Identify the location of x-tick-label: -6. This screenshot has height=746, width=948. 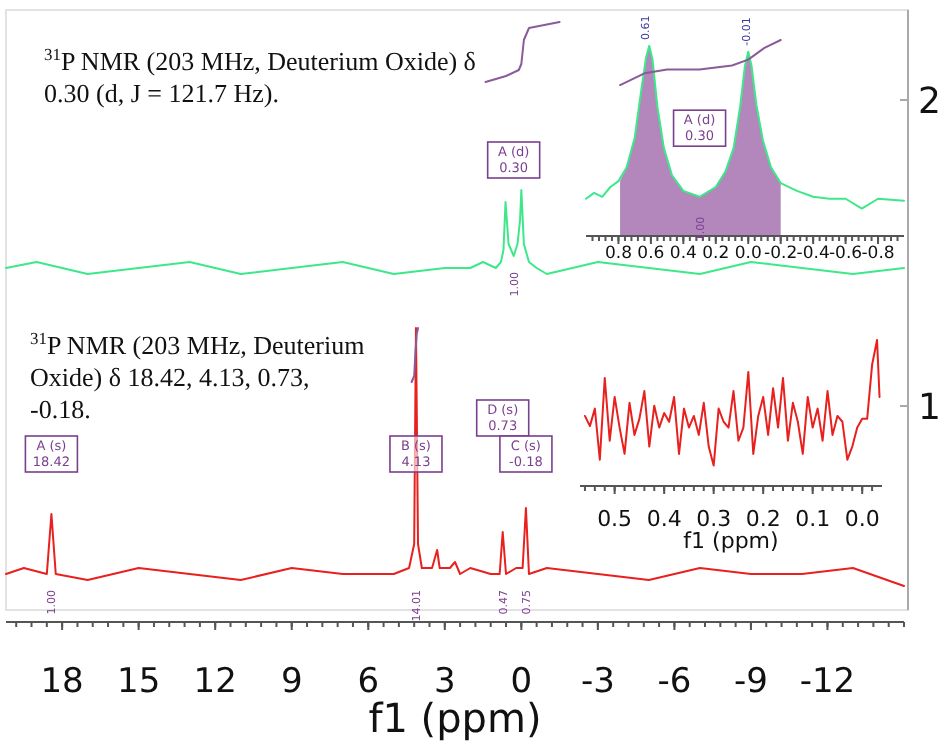
(674, 681).